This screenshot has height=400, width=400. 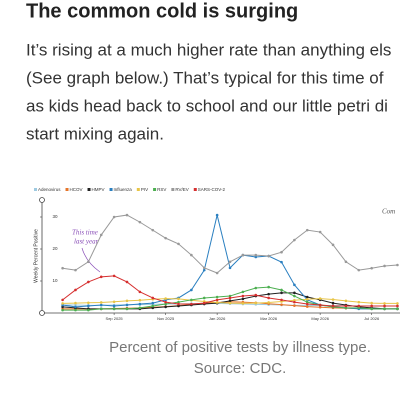 I want to click on x-tick-label: Nov 2025, so click(x=166, y=318).